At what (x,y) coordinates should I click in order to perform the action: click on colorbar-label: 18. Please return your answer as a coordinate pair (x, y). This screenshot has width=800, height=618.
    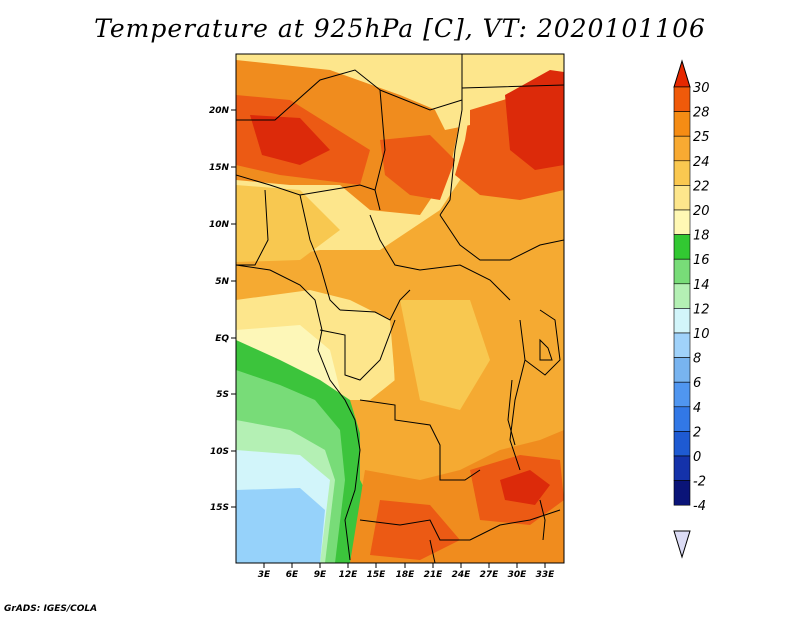
    Looking at the image, I should click on (701, 236).